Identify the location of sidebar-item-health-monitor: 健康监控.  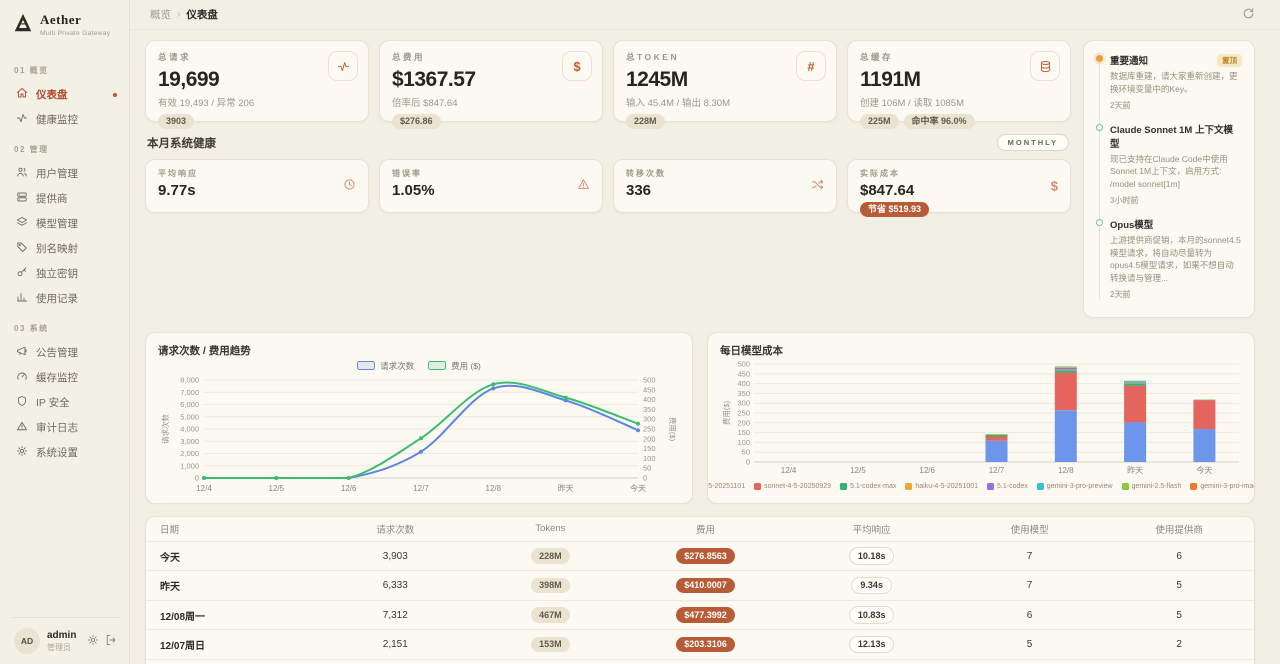
(65, 119).